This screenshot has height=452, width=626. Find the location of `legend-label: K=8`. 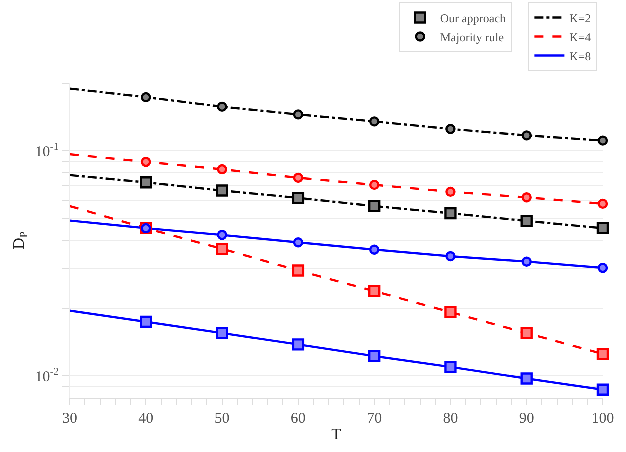

legend-label: K=8 is located at coordinates (581, 56).